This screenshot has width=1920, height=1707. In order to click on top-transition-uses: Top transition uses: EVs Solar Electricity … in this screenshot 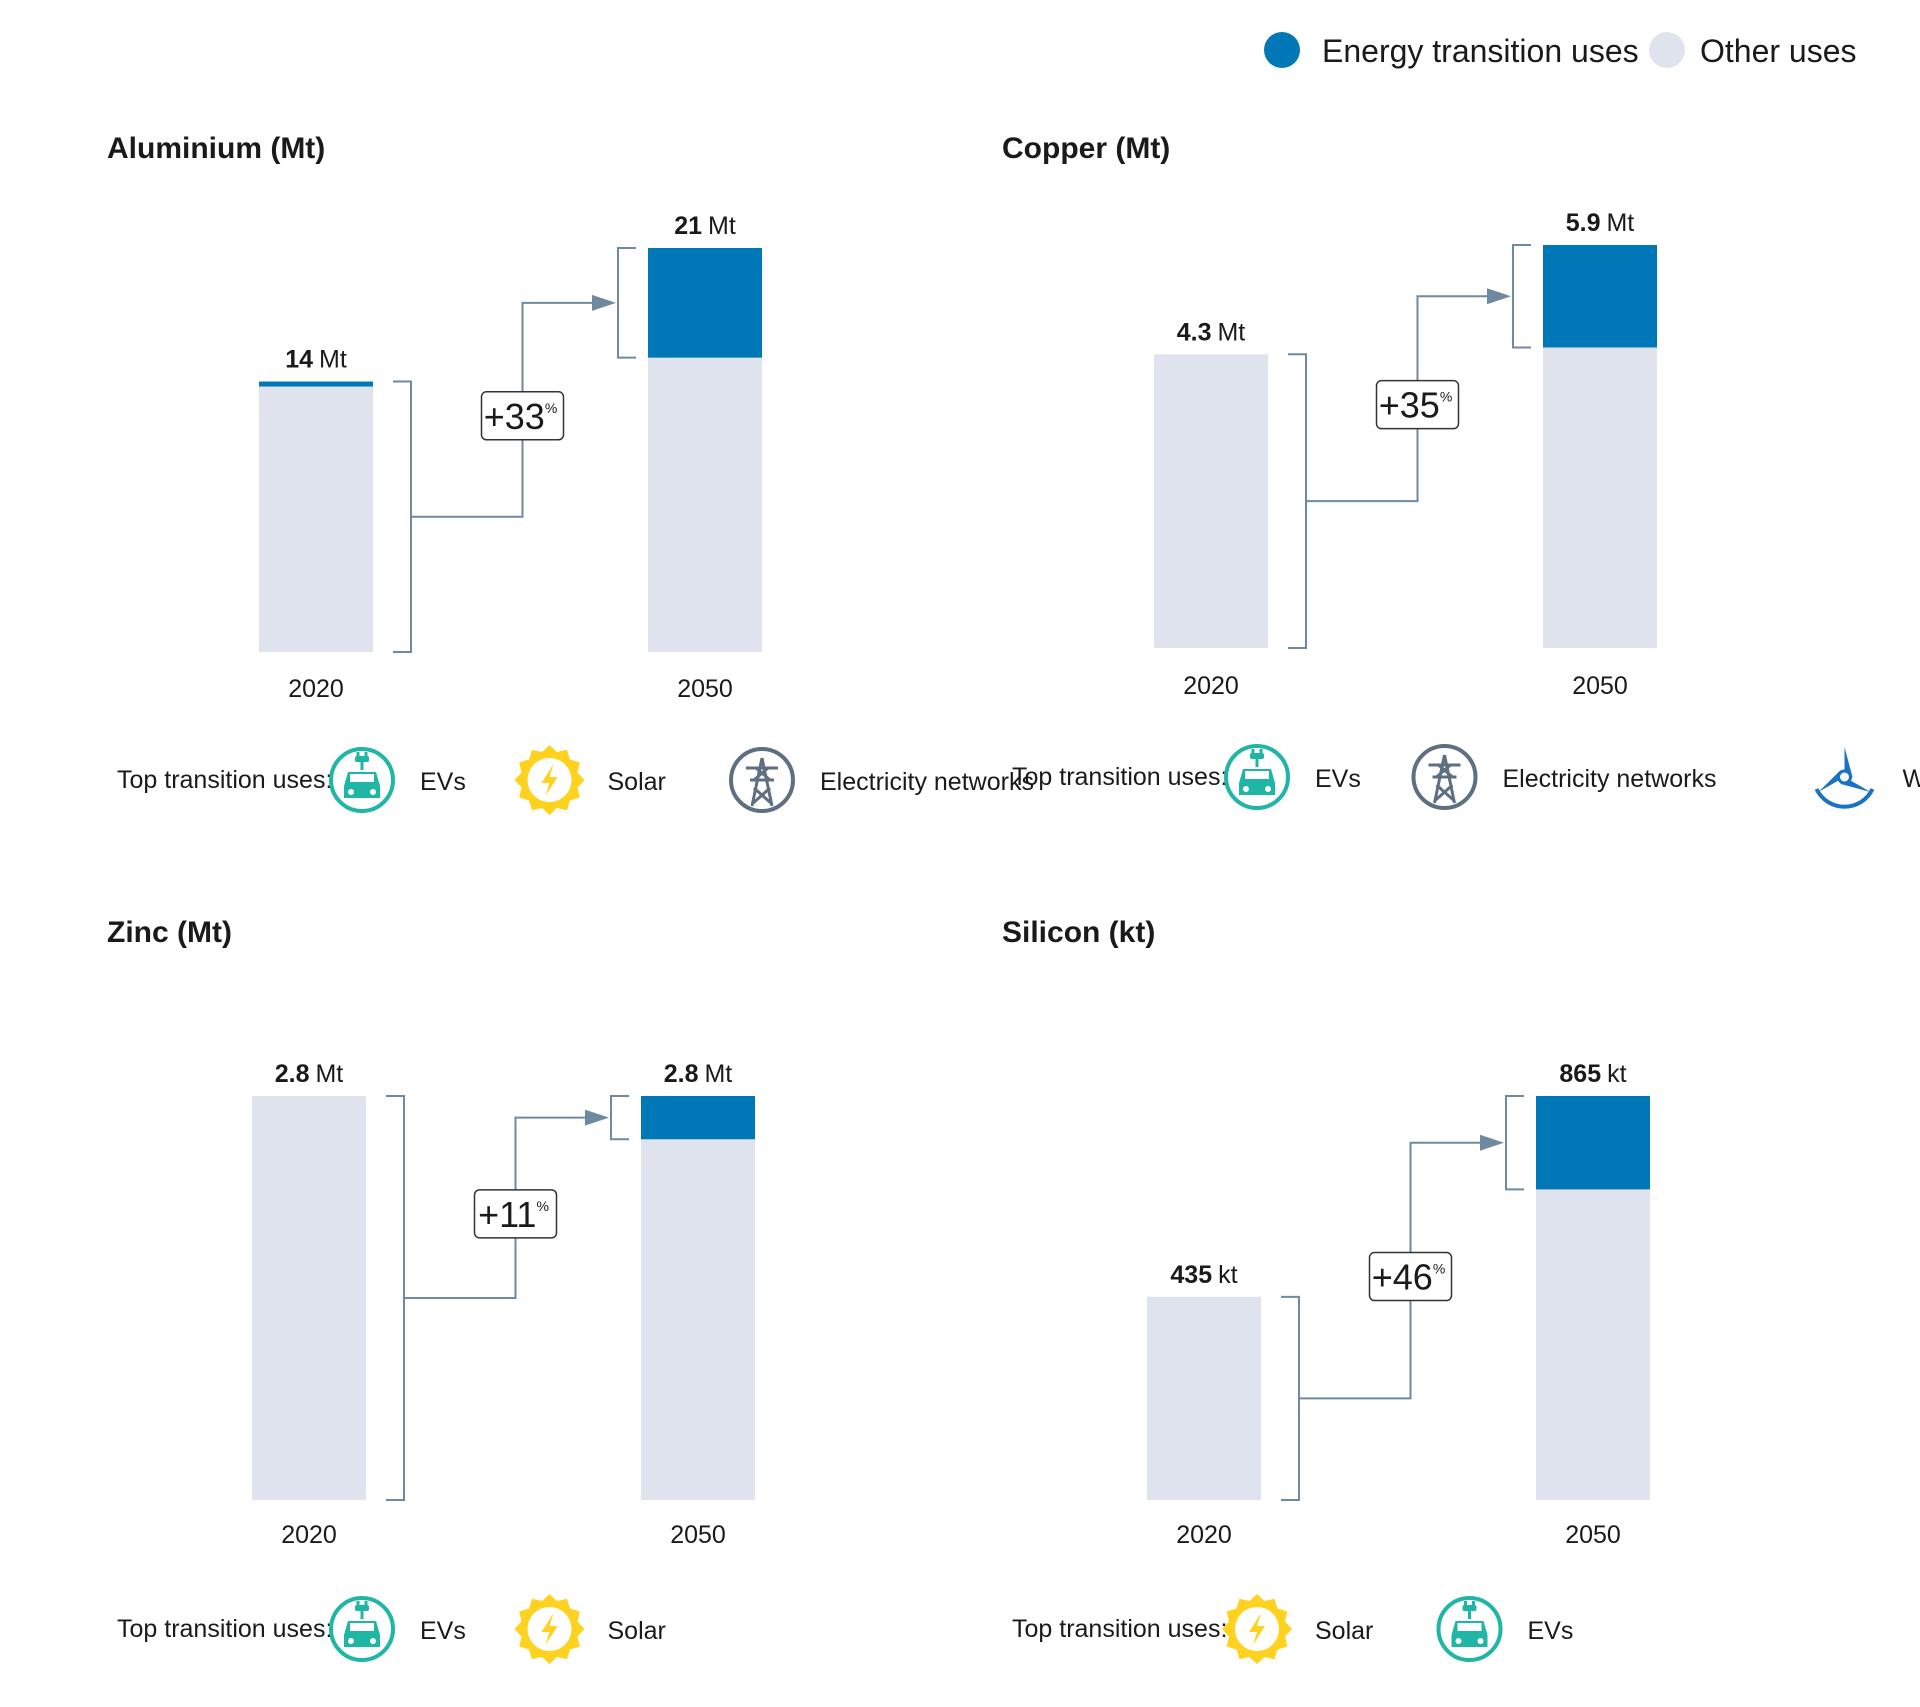, I will do `click(575, 780)`.